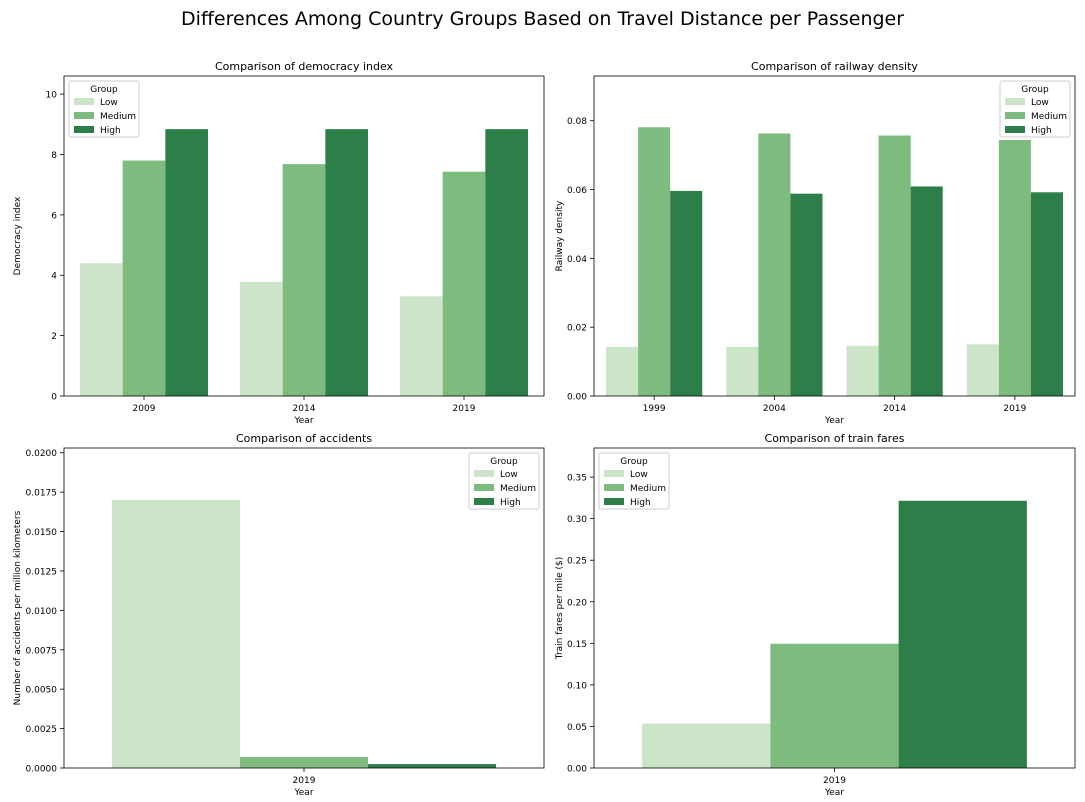 The width and height of the screenshot is (1085, 802). I want to click on chart-title: Comparison of democracy index, so click(304, 66).